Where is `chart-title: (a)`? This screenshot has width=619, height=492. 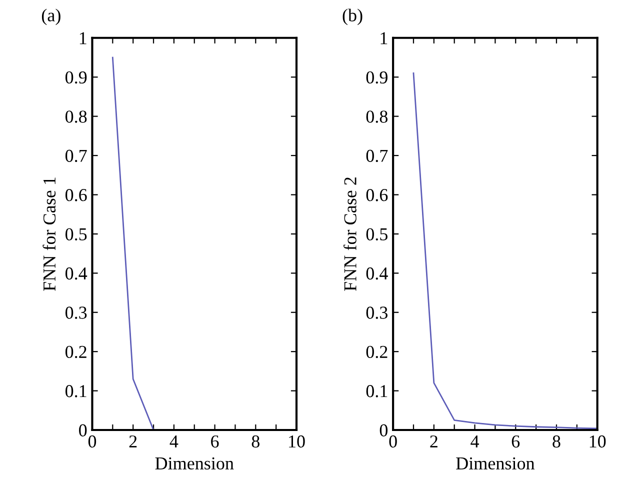
chart-title: (a) is located at coordinates (51, 17).